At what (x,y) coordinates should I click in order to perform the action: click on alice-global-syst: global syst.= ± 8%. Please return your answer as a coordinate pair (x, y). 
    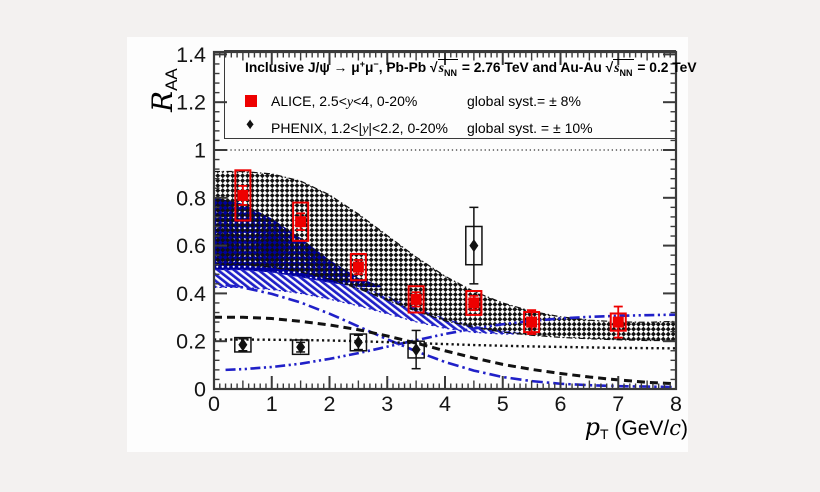
    Looking at the image, I should click on (524, 101).